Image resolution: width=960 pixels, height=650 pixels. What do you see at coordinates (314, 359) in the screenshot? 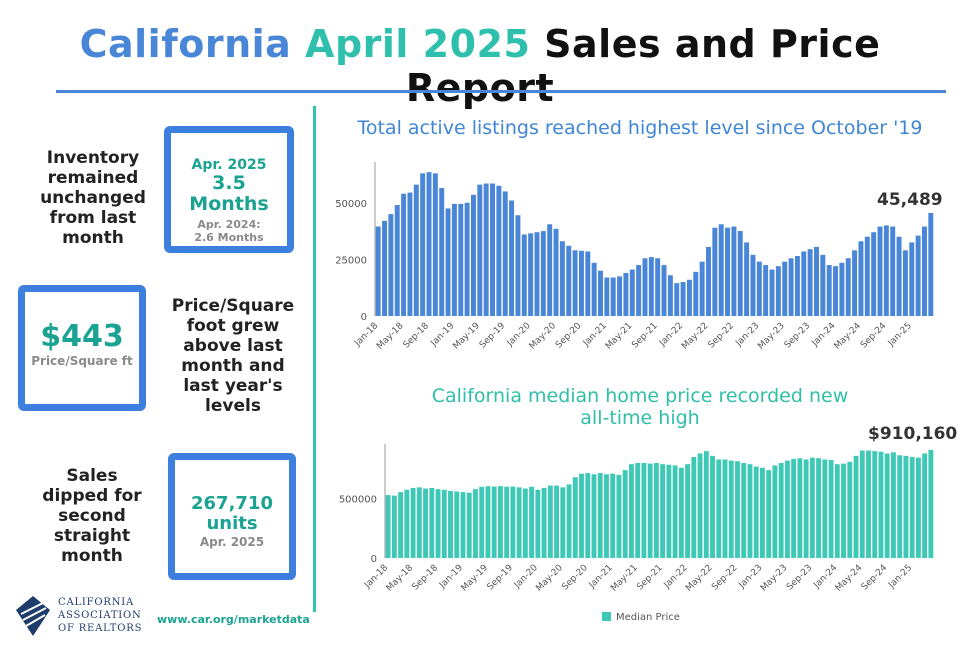
I see `column-divider` at bounding box center [314, 359].